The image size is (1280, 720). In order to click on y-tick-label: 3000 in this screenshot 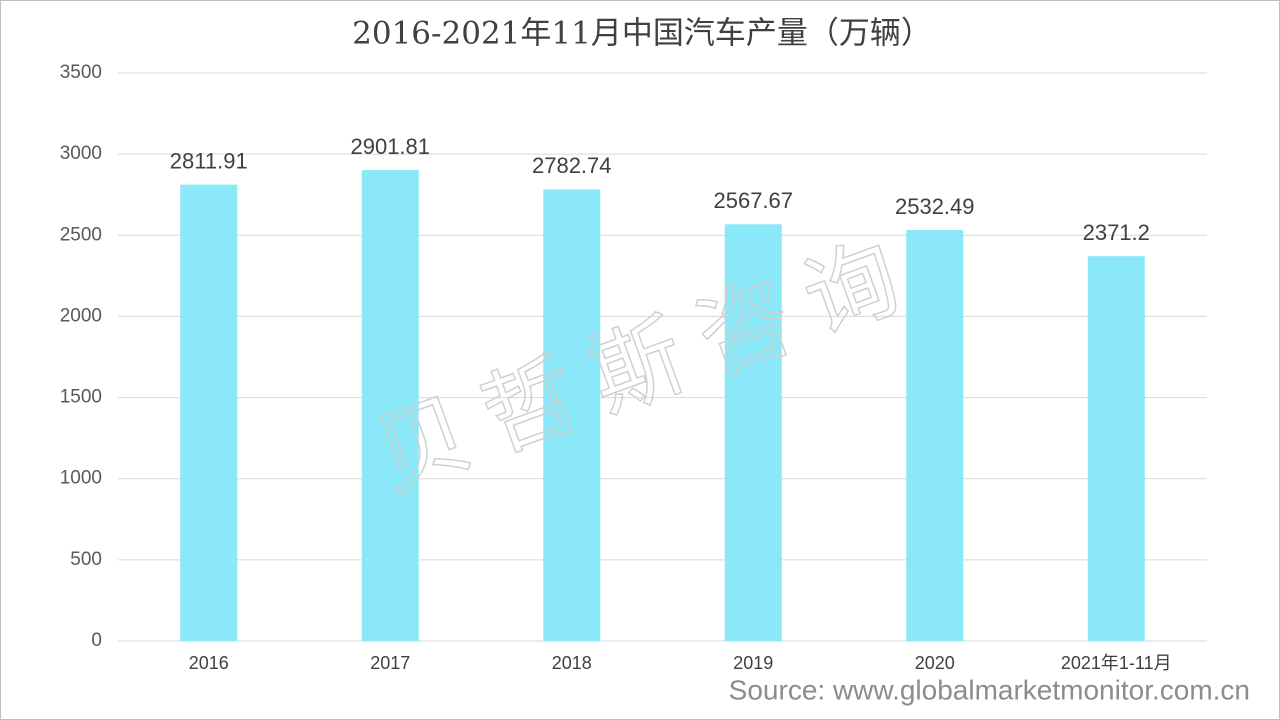, I will do `click(81, 153)`.